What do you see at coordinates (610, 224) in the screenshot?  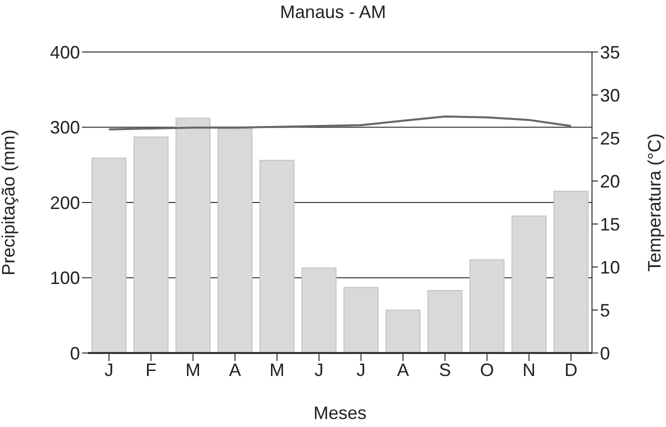 I see `y2-tick-label: 15` at bounding box center [610, 224].